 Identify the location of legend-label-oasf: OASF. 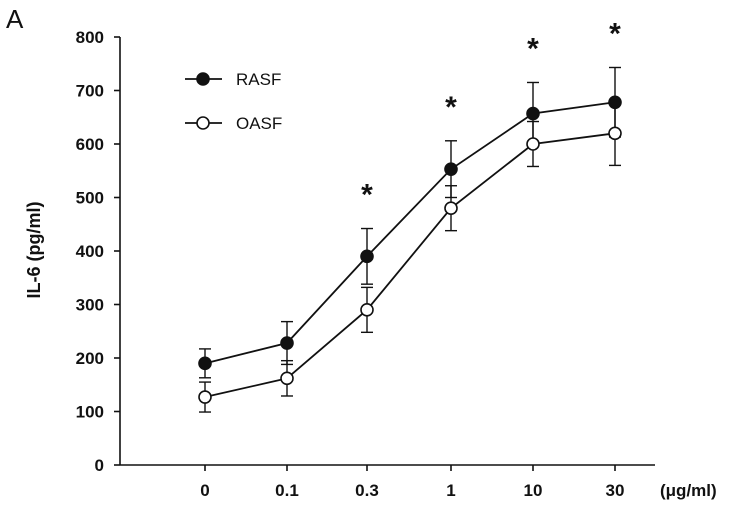
(259, 123).